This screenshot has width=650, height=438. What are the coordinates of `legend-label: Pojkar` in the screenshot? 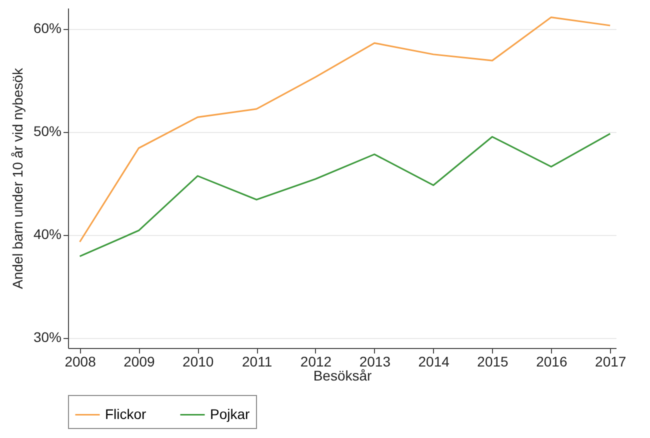 It's located at (230, 414).